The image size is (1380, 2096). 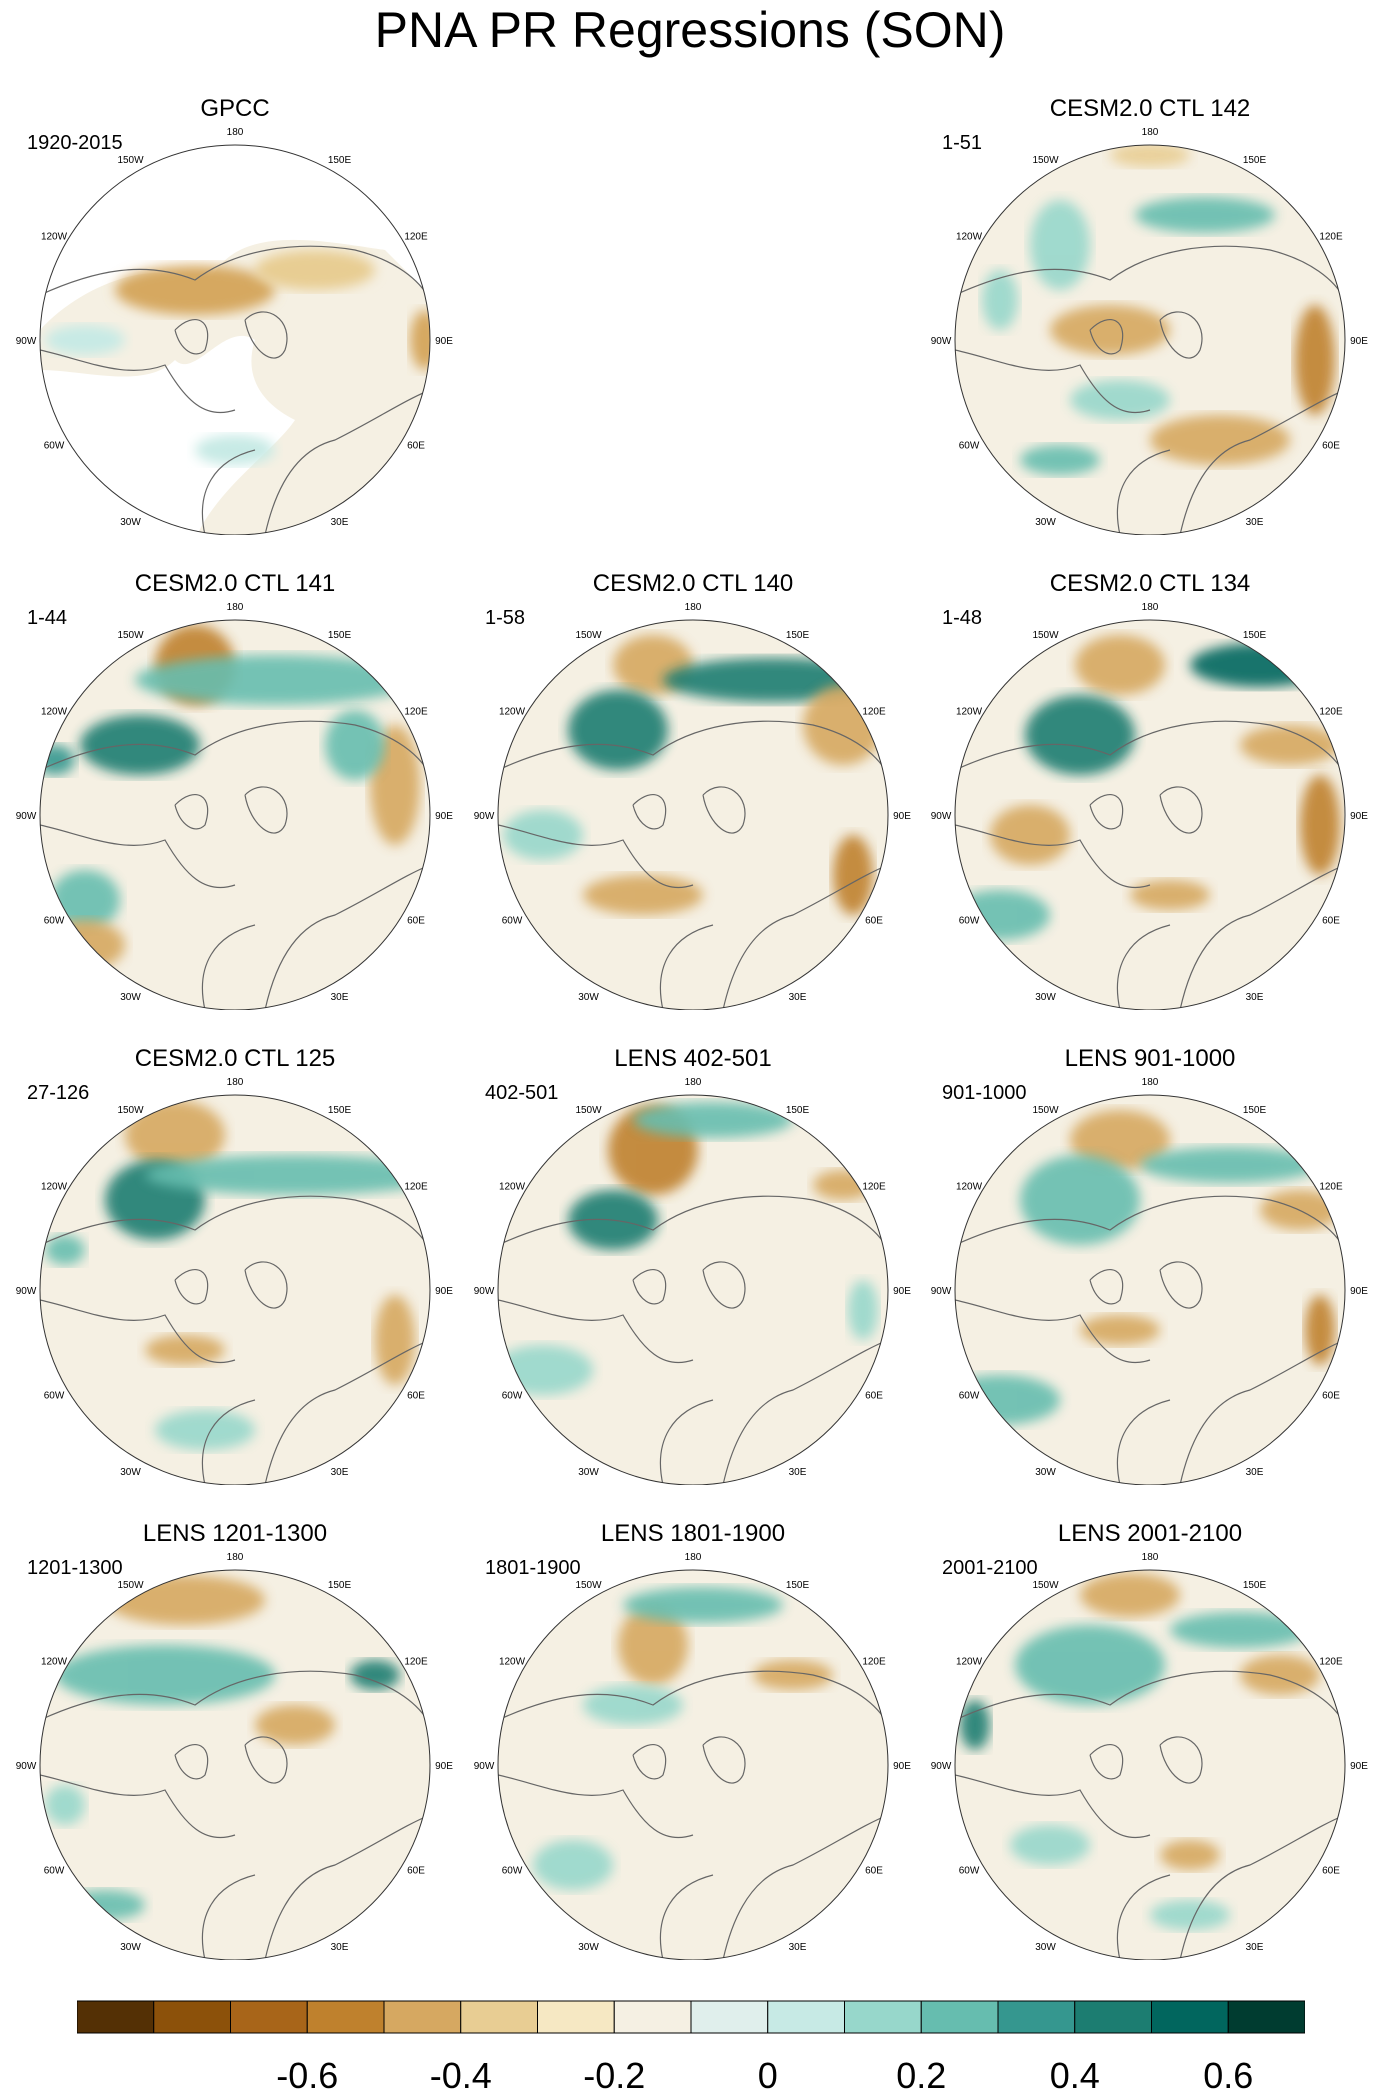 What do you see at coordinates (1074, 2075) in the screenshot?
I see `colorbar-tick-label: 0.4` at bounding box center [1074, 2075].